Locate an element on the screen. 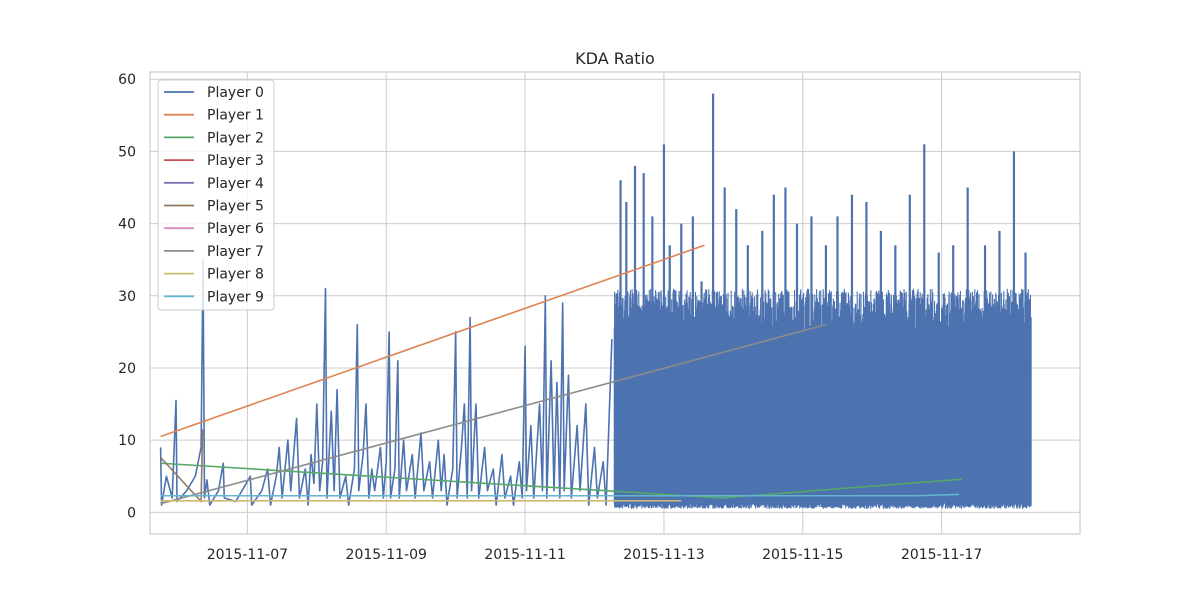 The height and width of the screenshot is (600, 1200). y-tick-labels: 0 10 20 30 40 50 60 is located at coordinates (127, 296).